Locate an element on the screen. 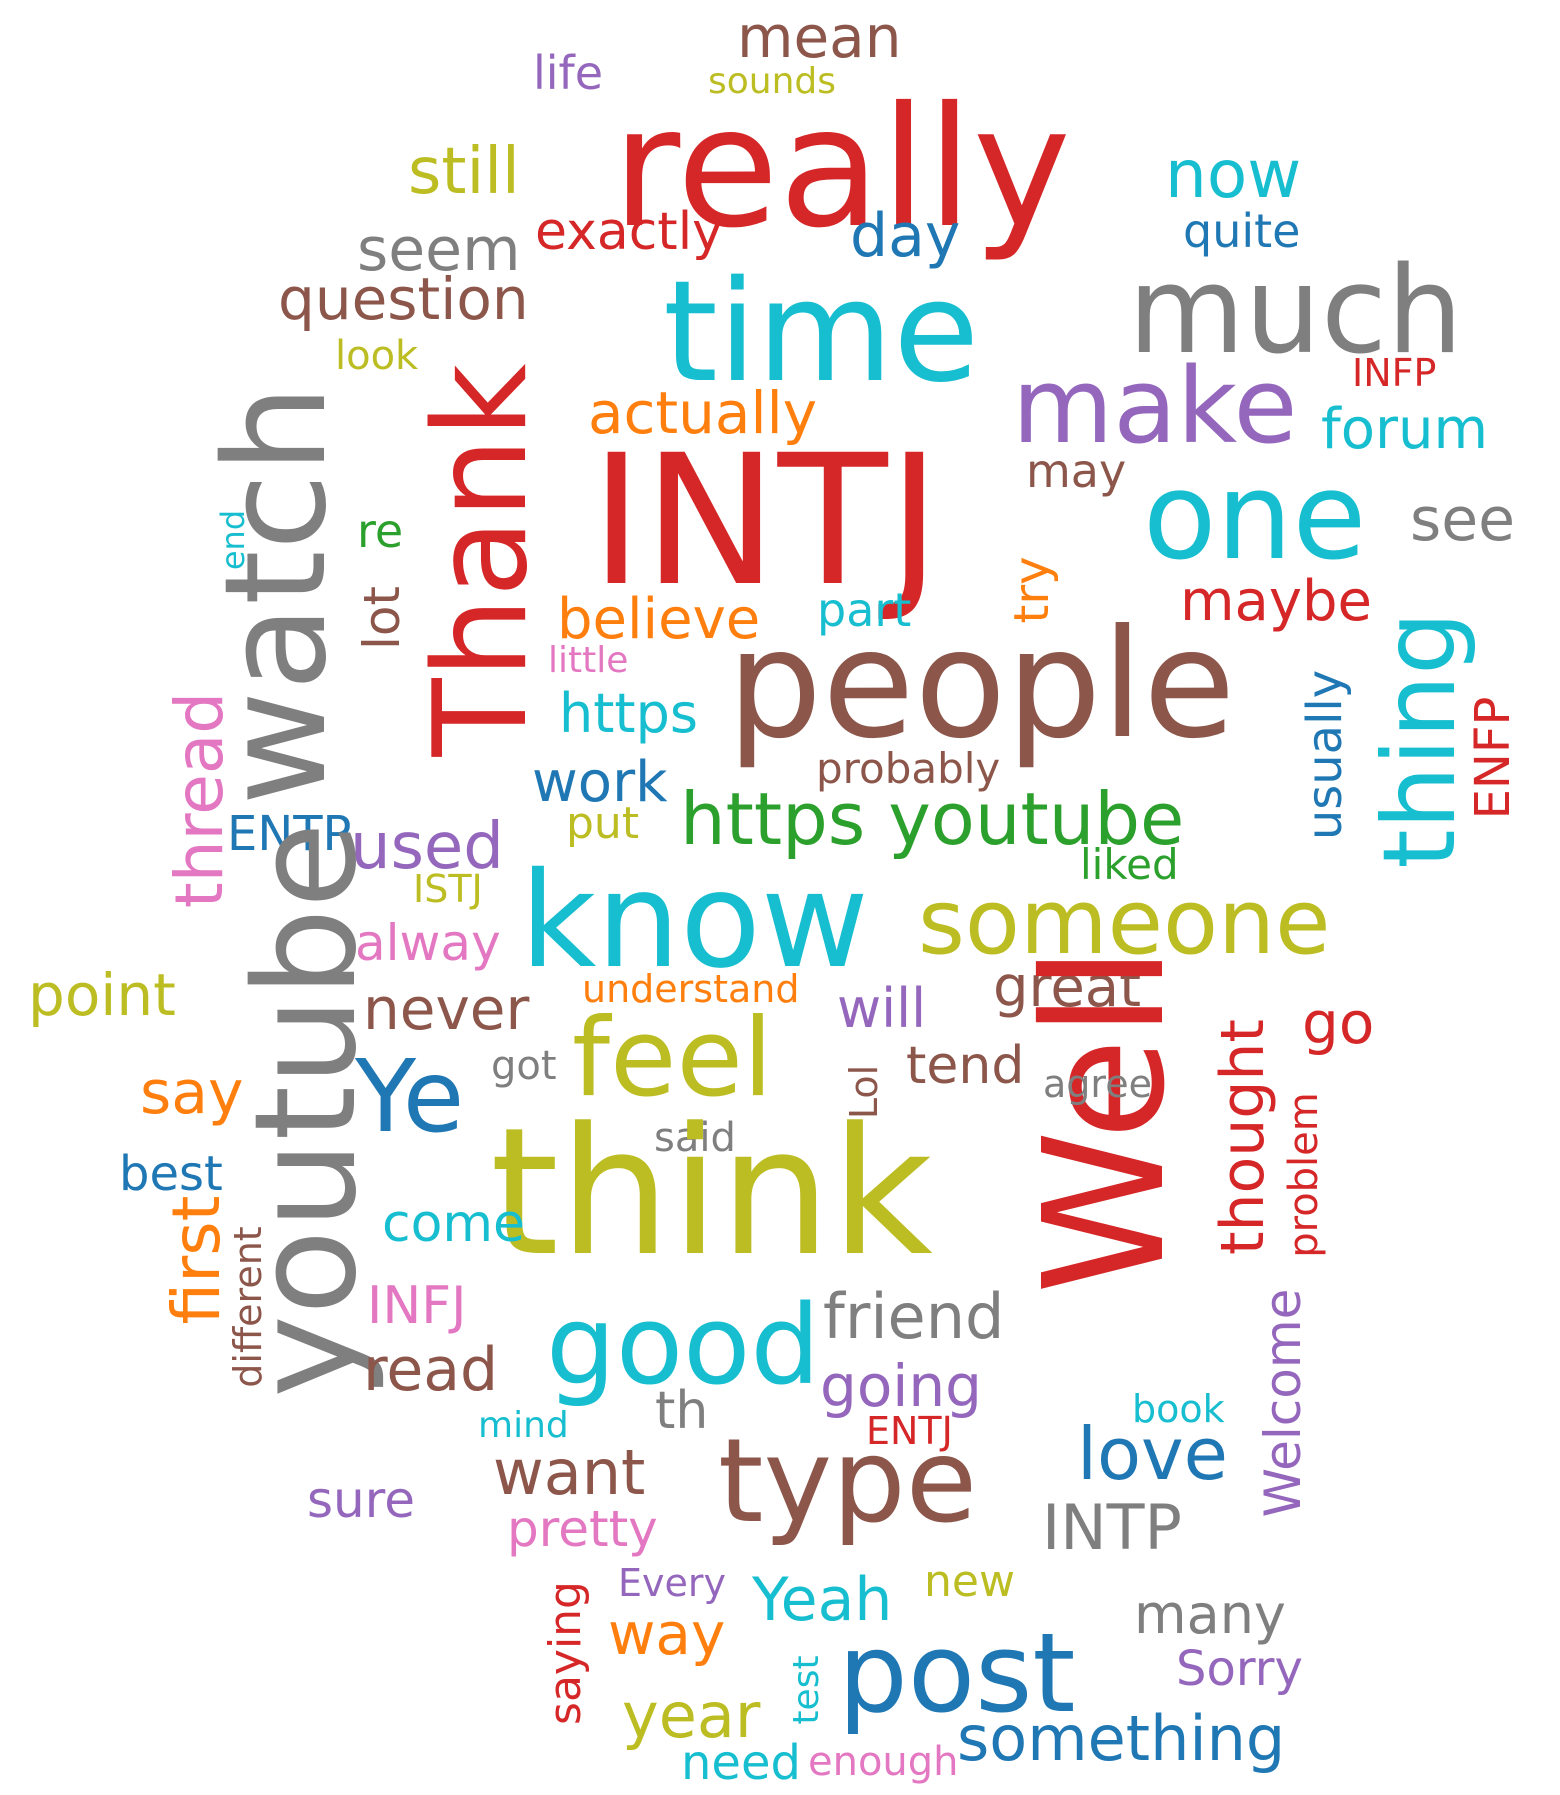  word-part: part is located at coordinates (864, 610).